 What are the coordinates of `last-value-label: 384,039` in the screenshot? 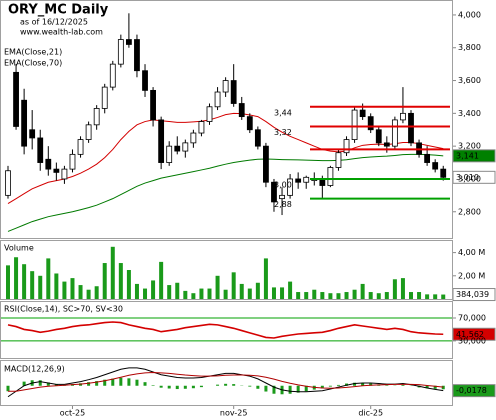 It's located at (472, 294).